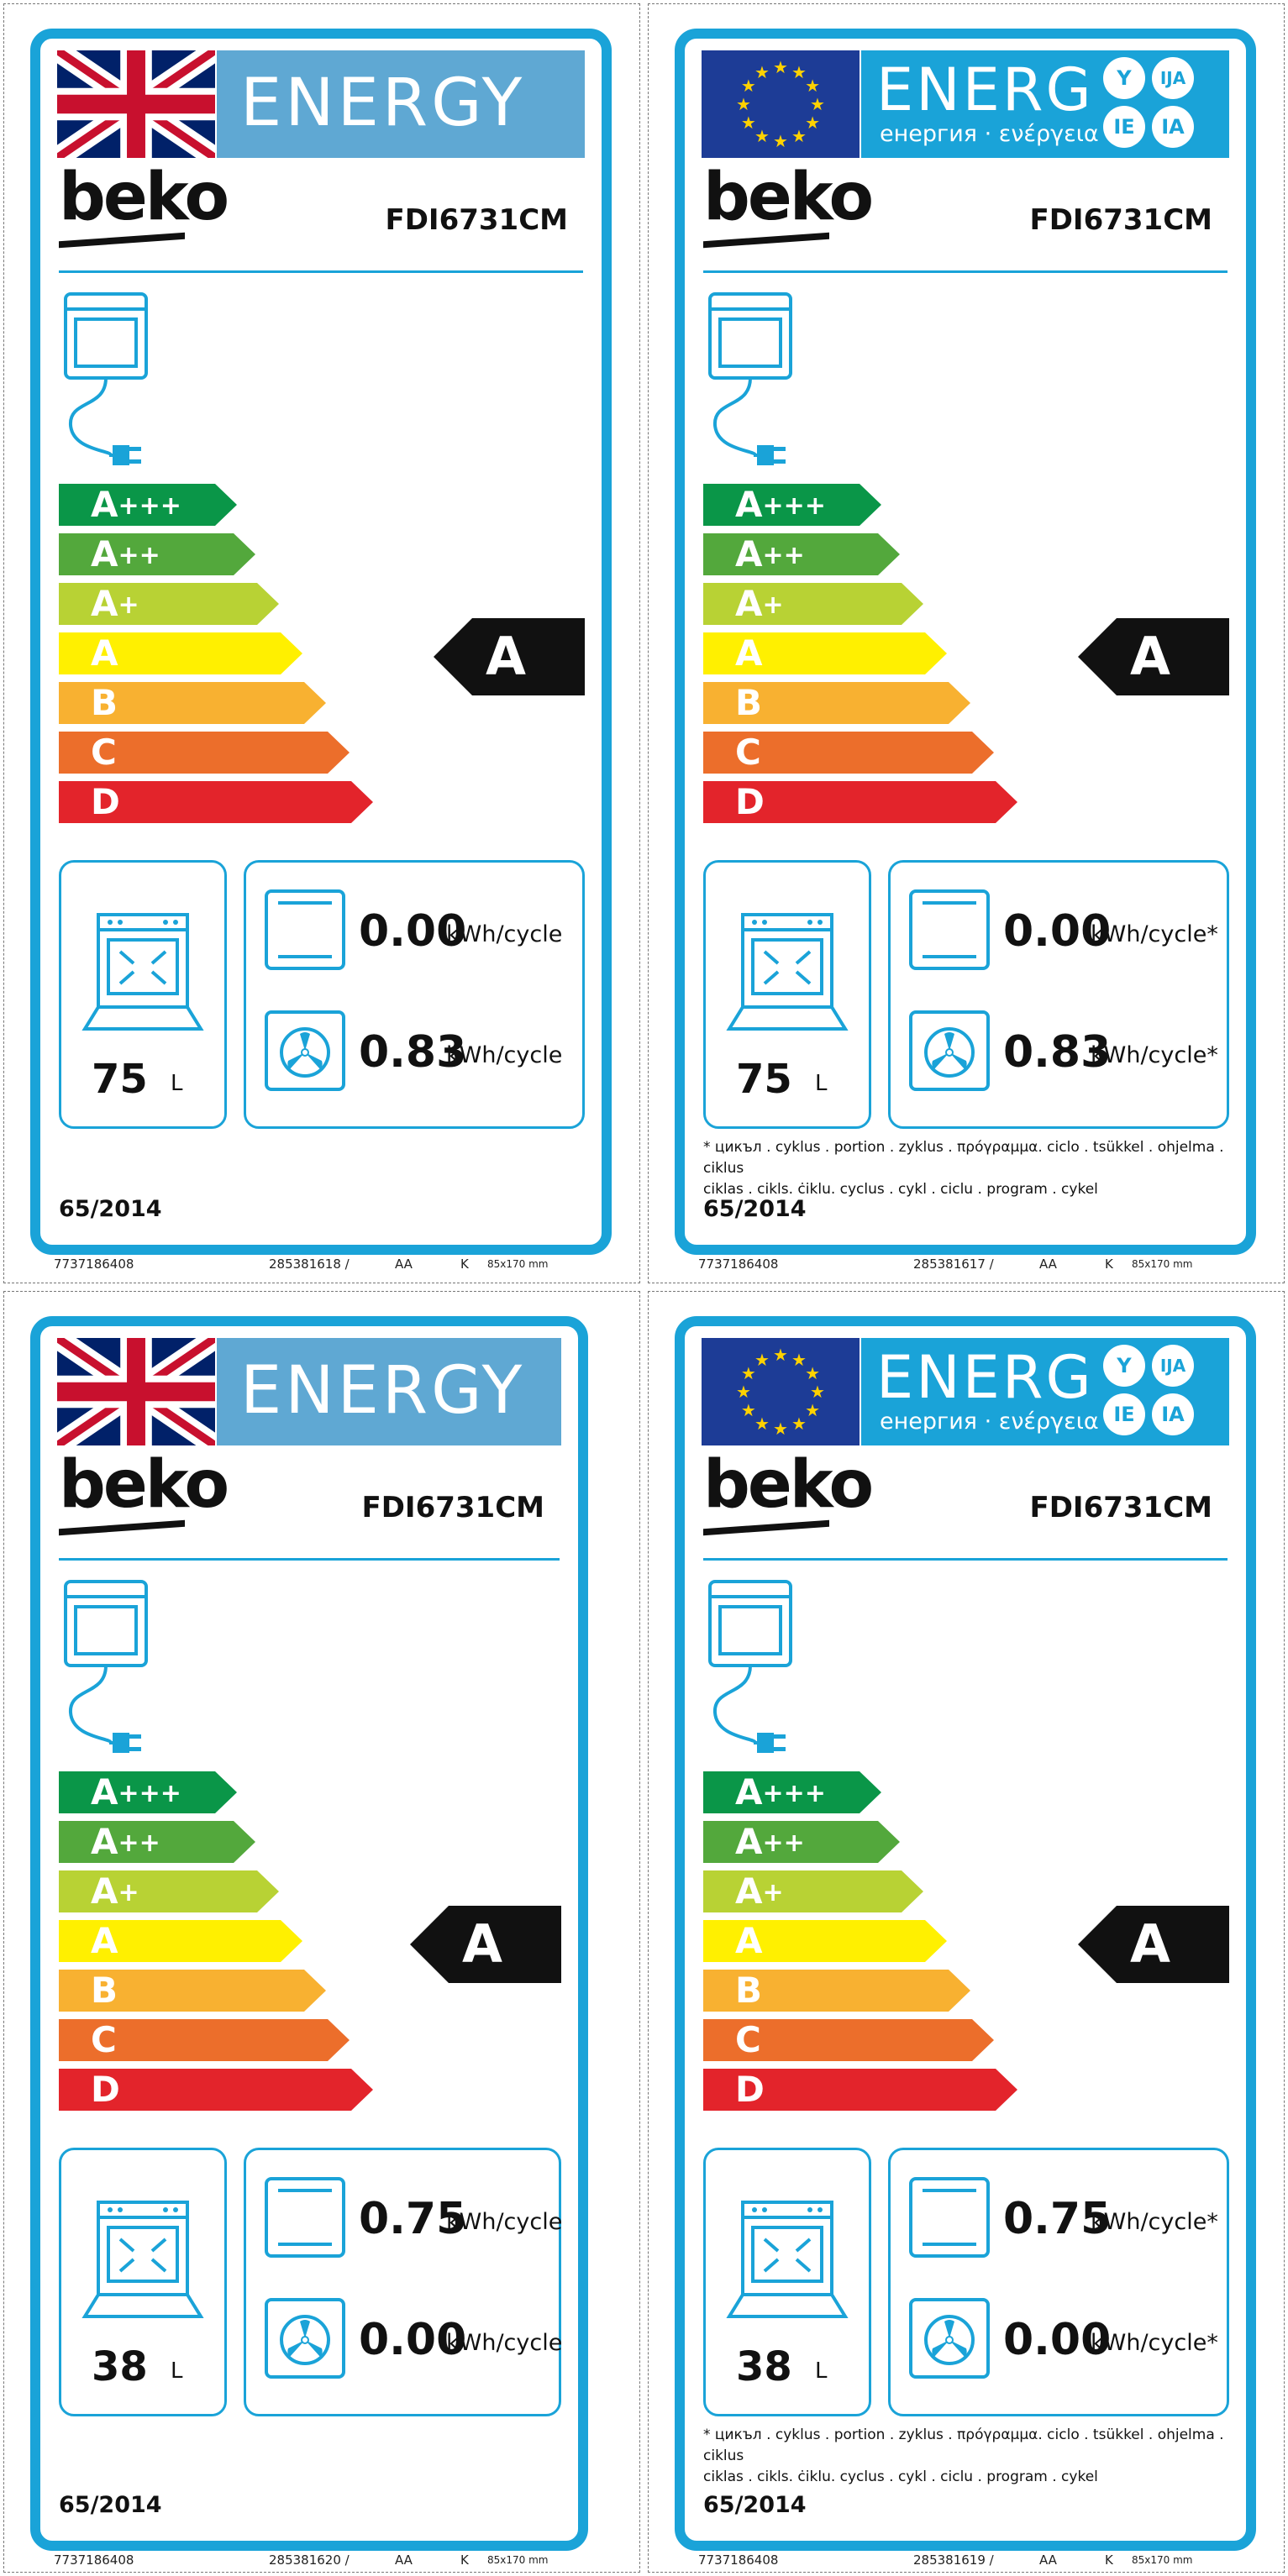 The width and height of the screenshot is (1288, 2576). What do you see at coordinates (204, 753) in the screenshot?
I see `scale-arrow-5: C` at bounding box center [204, 753].